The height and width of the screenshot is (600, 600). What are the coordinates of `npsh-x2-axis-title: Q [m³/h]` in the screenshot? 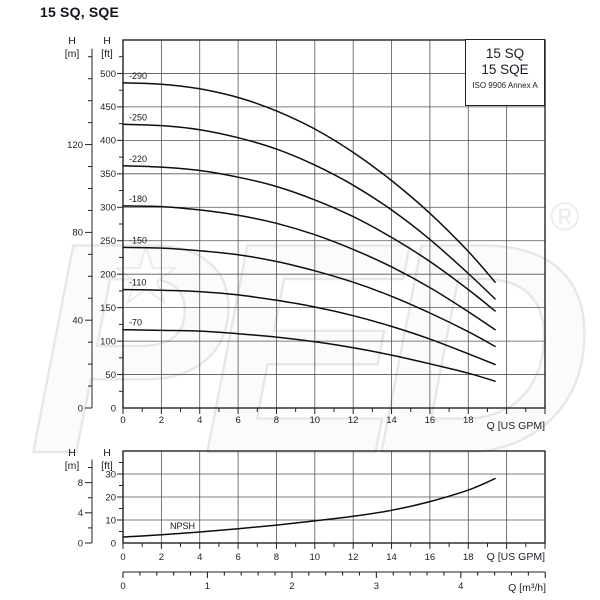 It's located at (527, 588).